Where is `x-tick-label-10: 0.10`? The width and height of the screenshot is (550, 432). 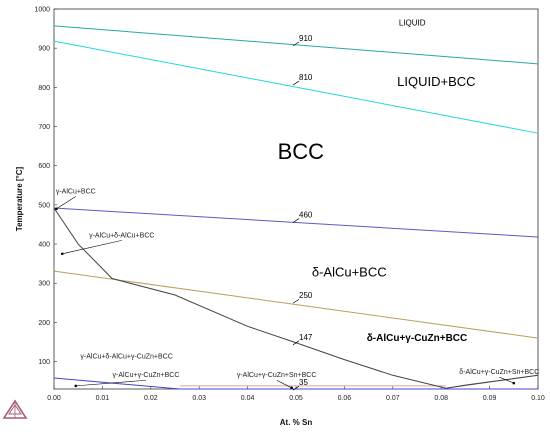
x-tick-label-10: 0.10 is located at coordinates (538, 398).